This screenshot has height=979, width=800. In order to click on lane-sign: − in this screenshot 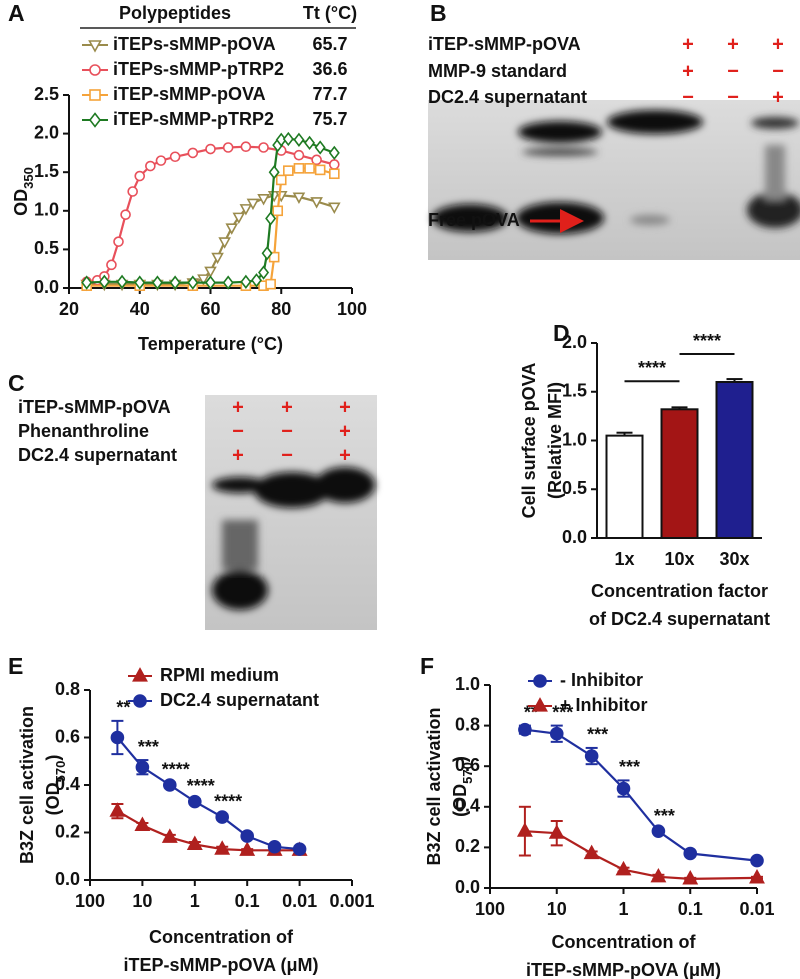, I will do `click(733, 97)`.